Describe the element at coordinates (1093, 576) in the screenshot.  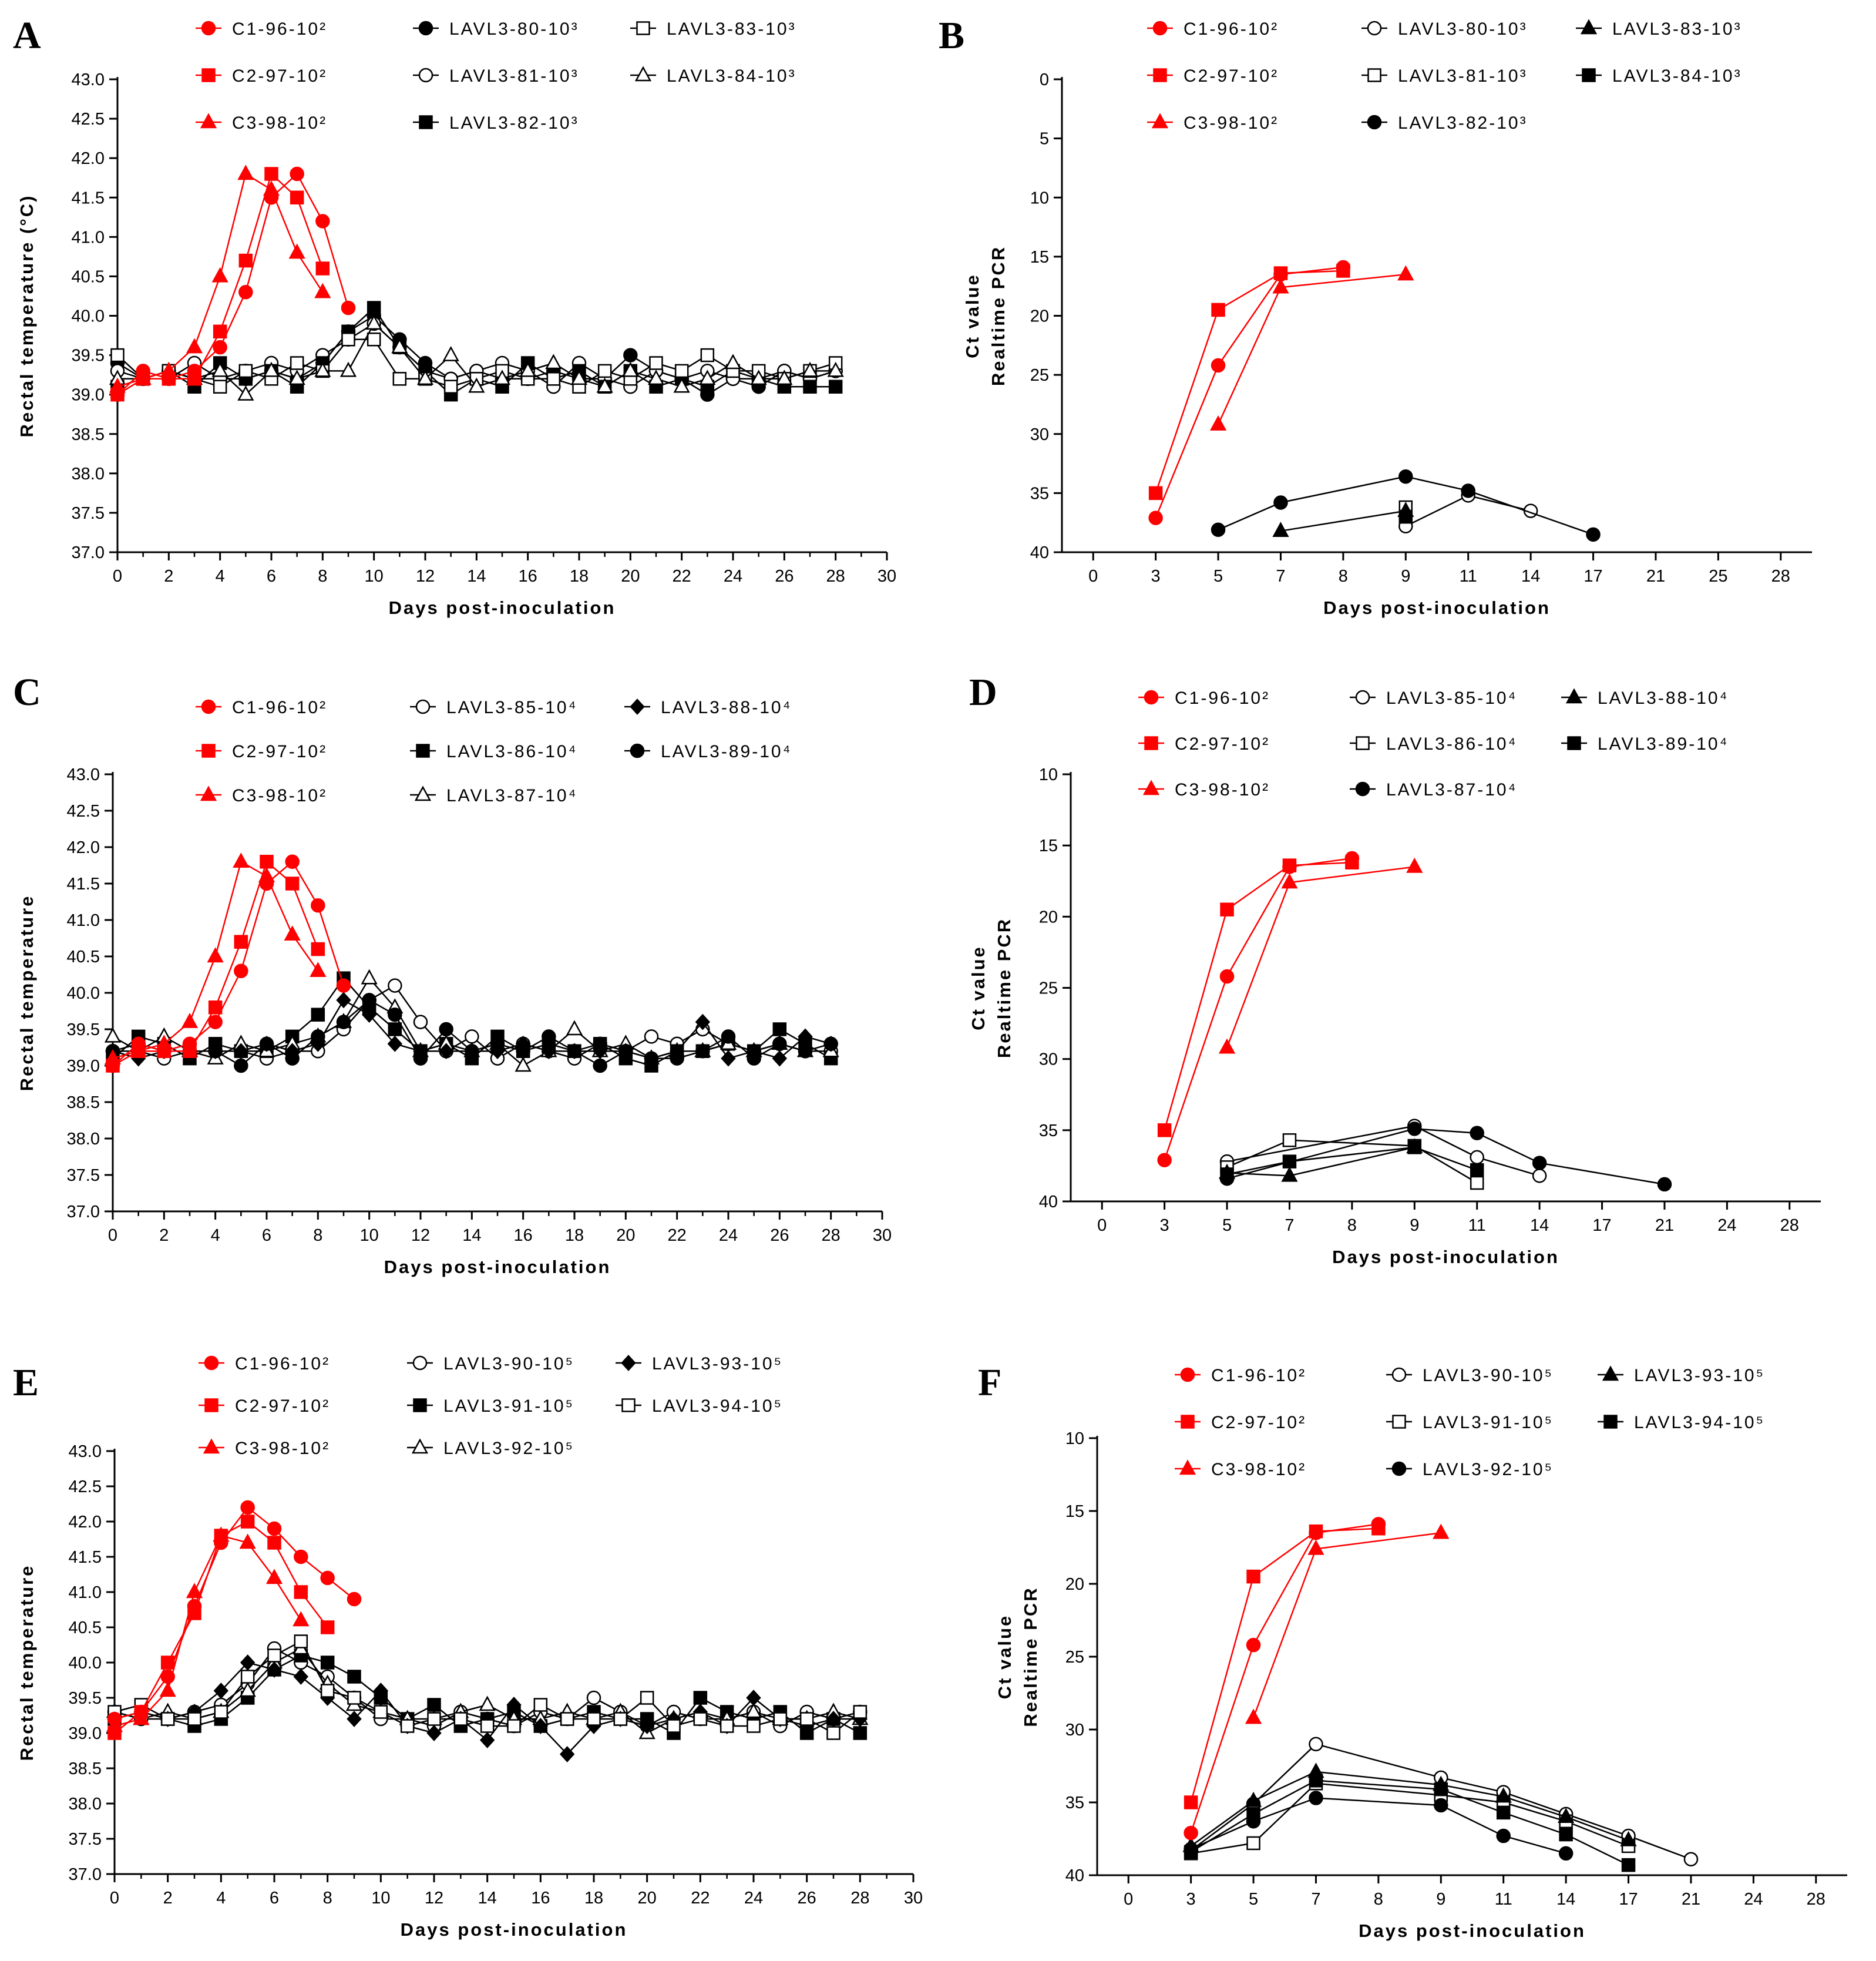
I see `x-tick-label-B: 0` at that location.